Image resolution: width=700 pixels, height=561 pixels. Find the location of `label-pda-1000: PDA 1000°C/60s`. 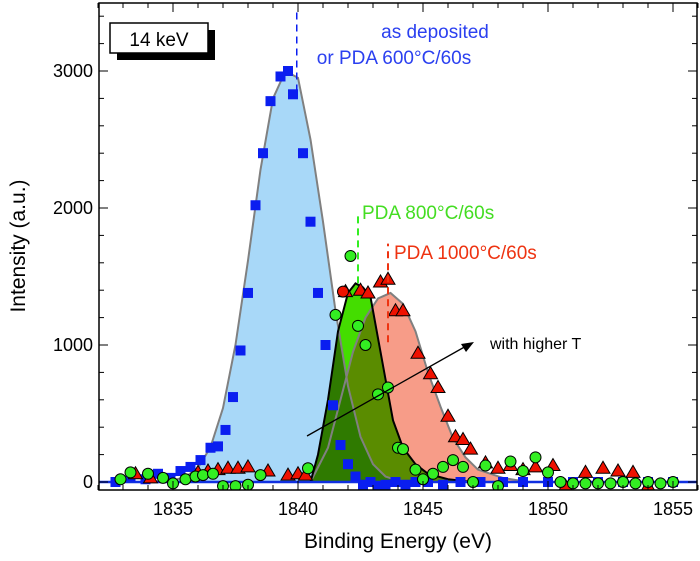

label-pda-1000: PDA 1000°C/60s is located at coordinates (465, 253).